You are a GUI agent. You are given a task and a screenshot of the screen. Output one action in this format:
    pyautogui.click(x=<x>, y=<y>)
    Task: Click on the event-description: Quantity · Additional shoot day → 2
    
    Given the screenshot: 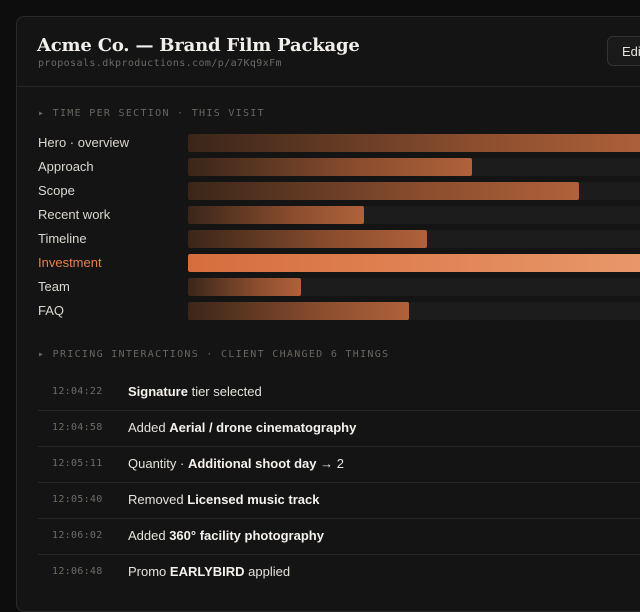 What is the action you would take?
    pyautogui.click(x=236, y=463)
    